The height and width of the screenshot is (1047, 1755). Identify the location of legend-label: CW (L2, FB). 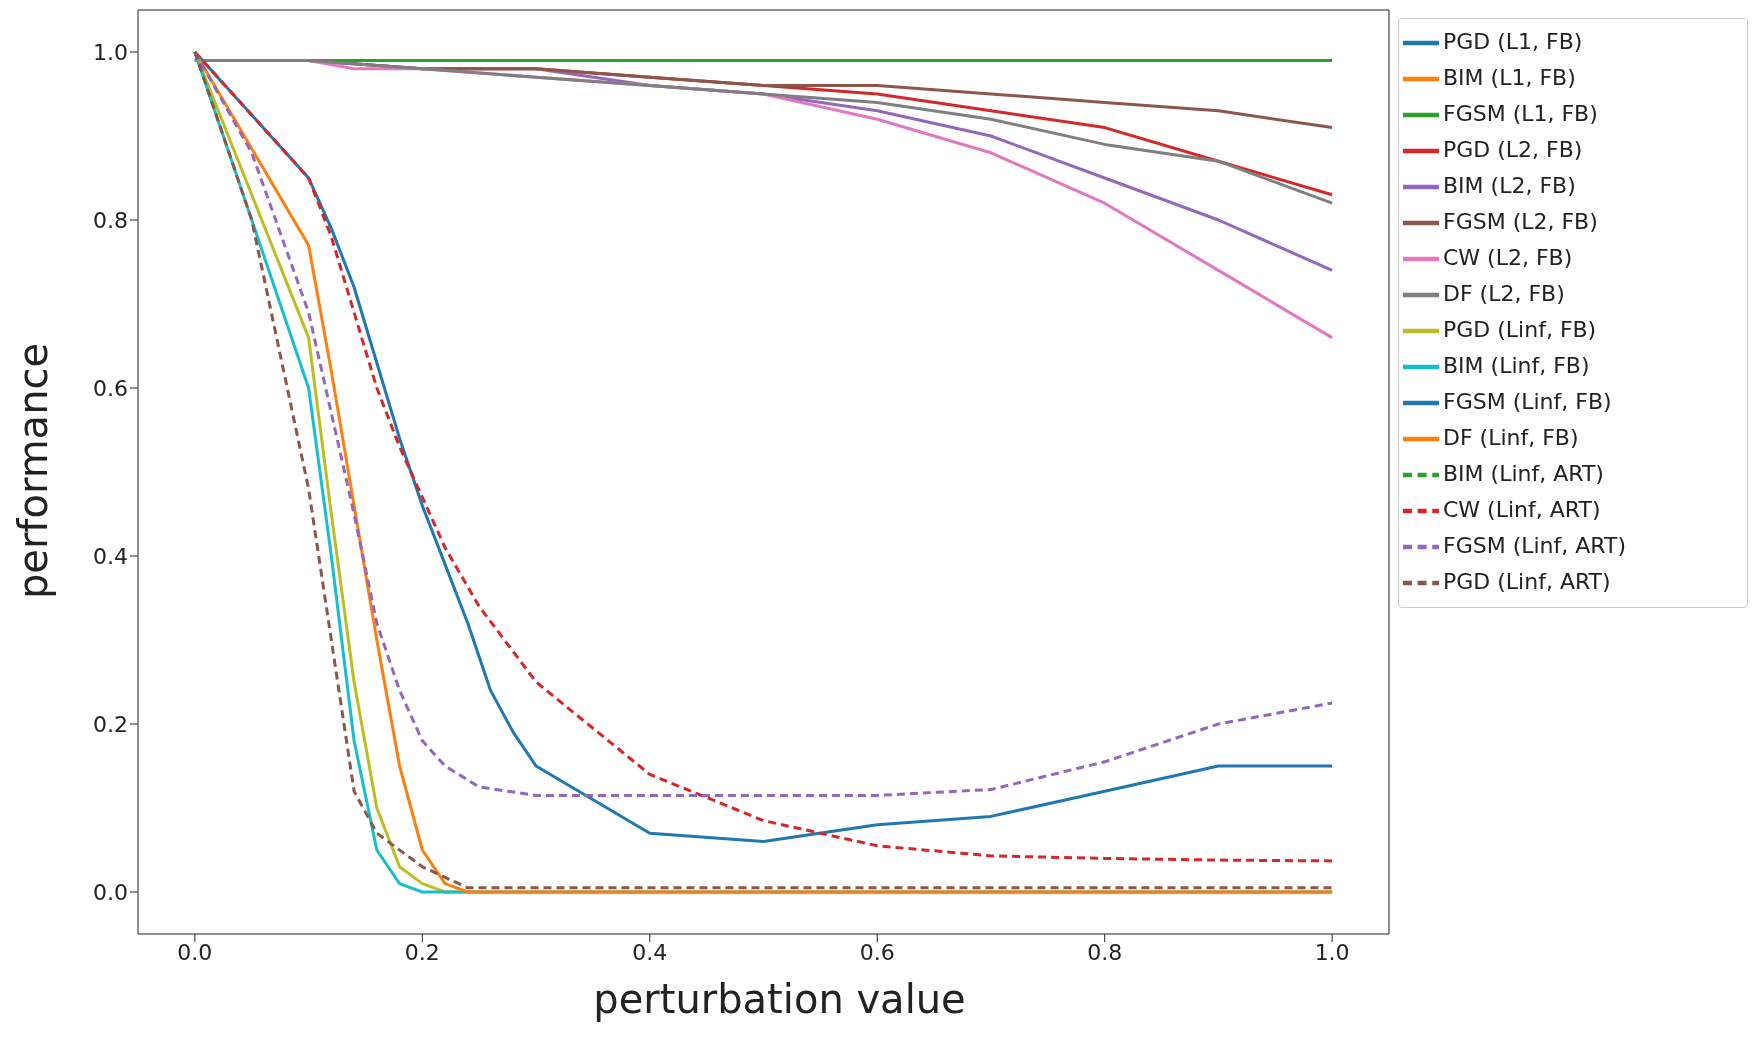
(1508, 257).